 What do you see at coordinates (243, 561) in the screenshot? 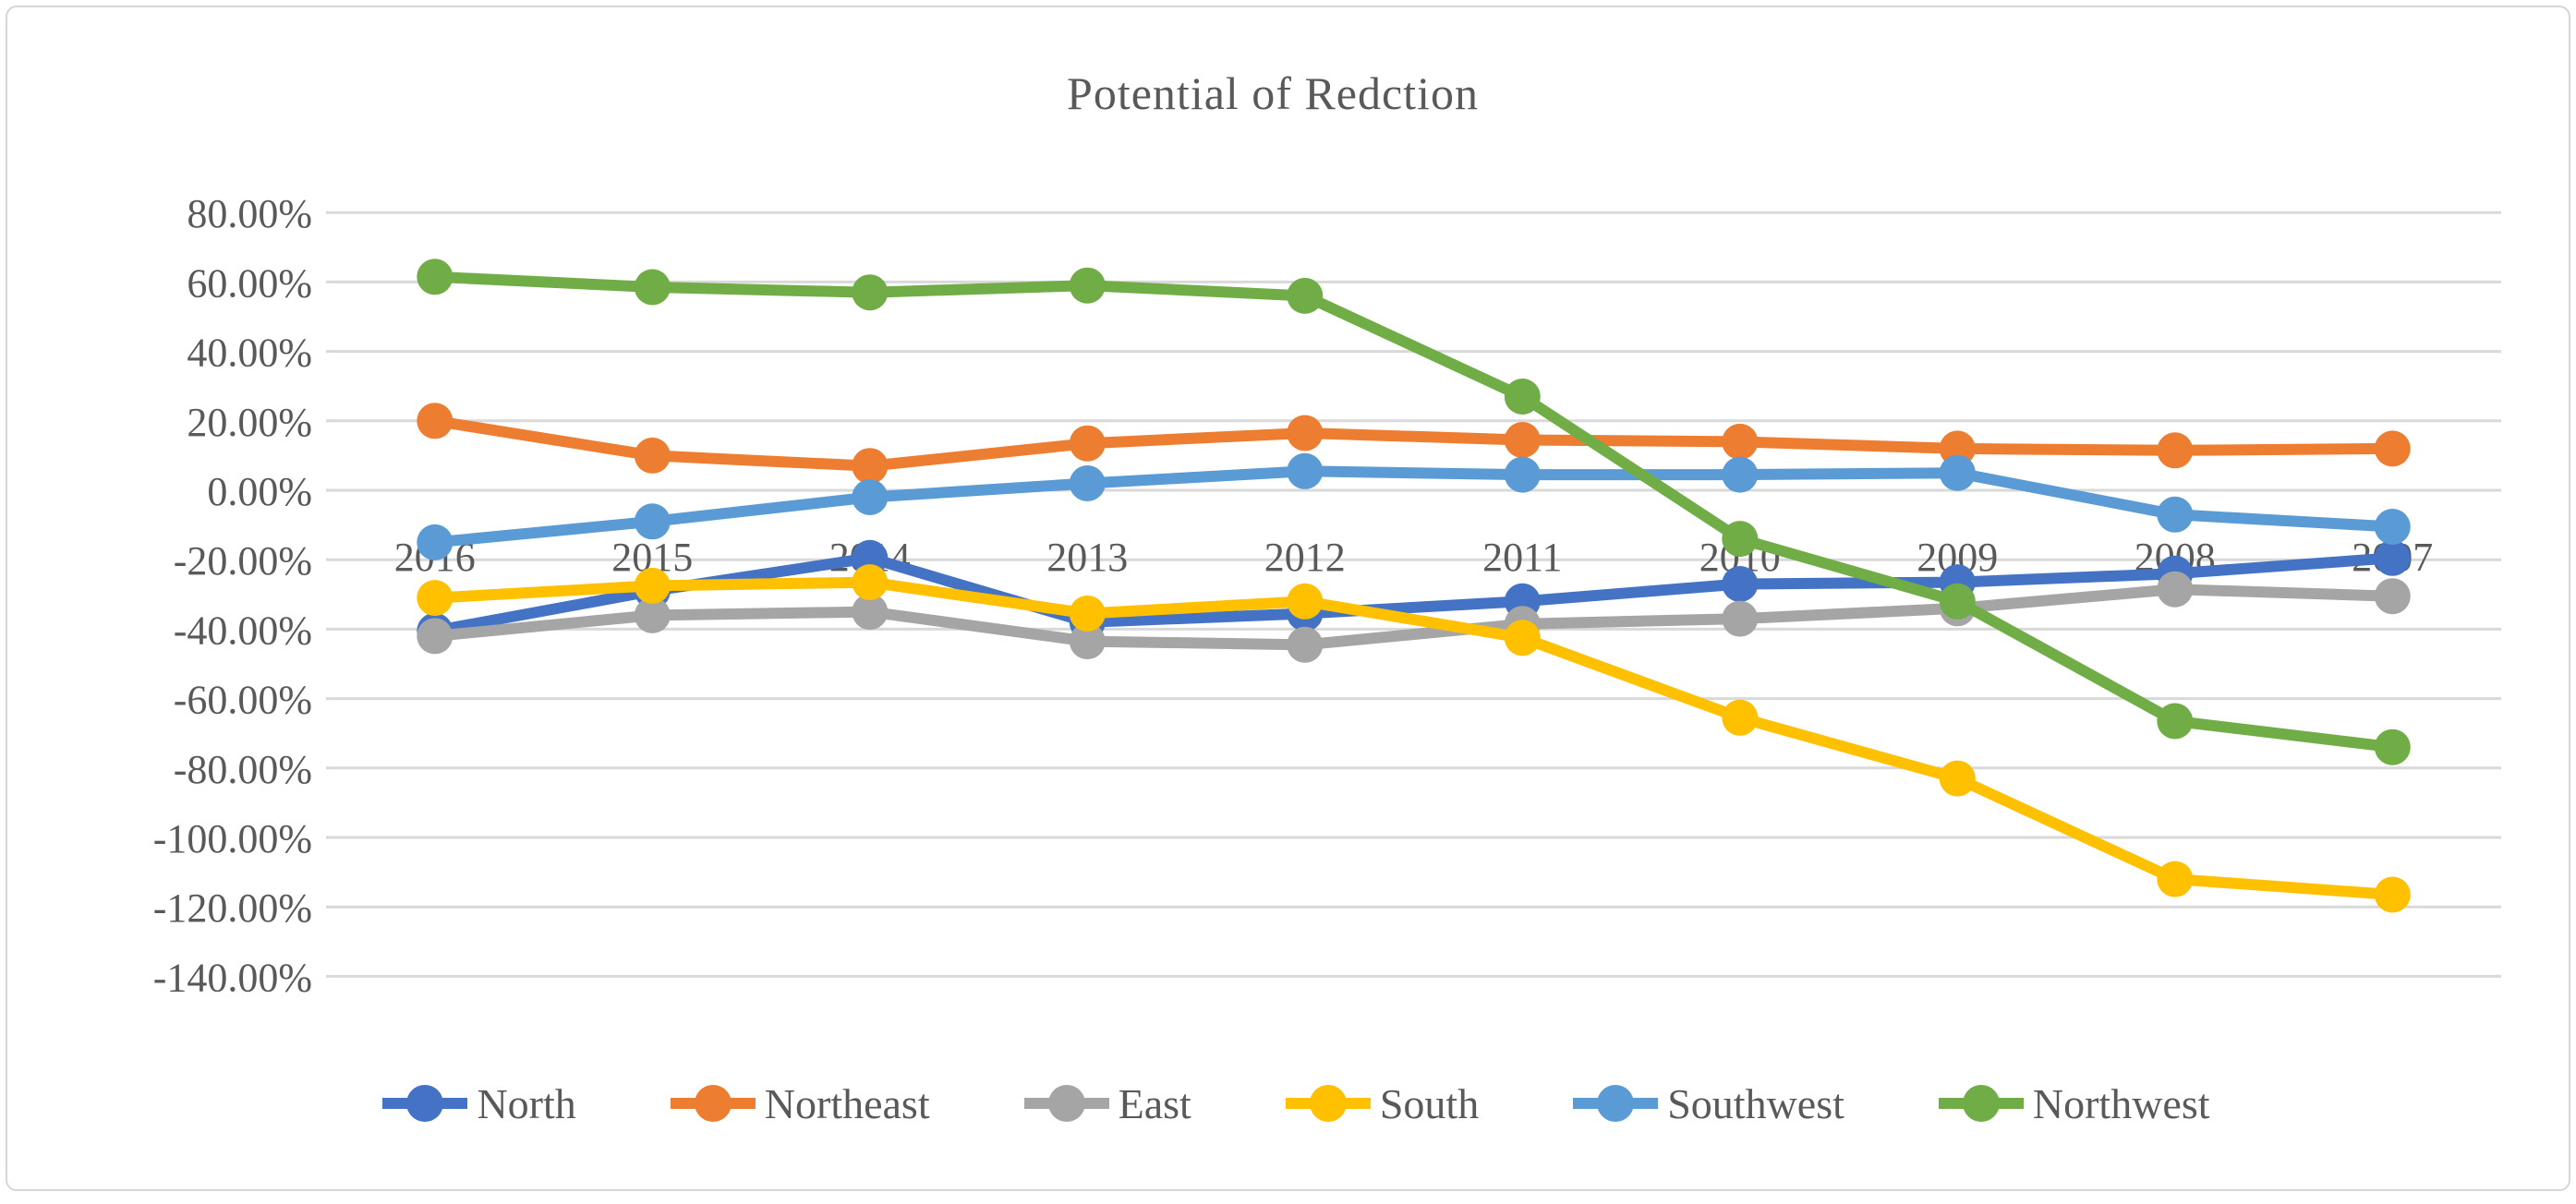
I see `y-axis-tick-label: -20.00%` at bounding box center [243, 561].